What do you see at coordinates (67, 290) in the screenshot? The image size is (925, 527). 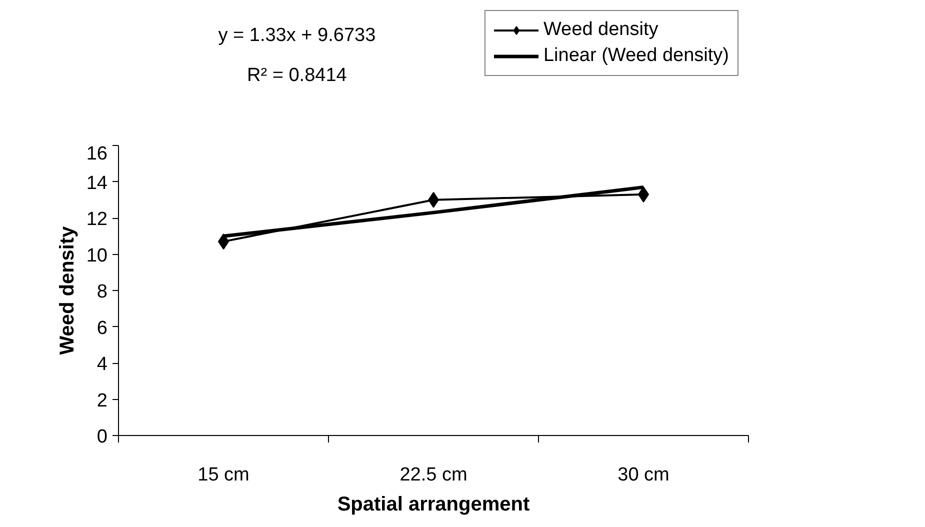 I see `y-axis-title: Weed density` at bounding box center [67, 290].